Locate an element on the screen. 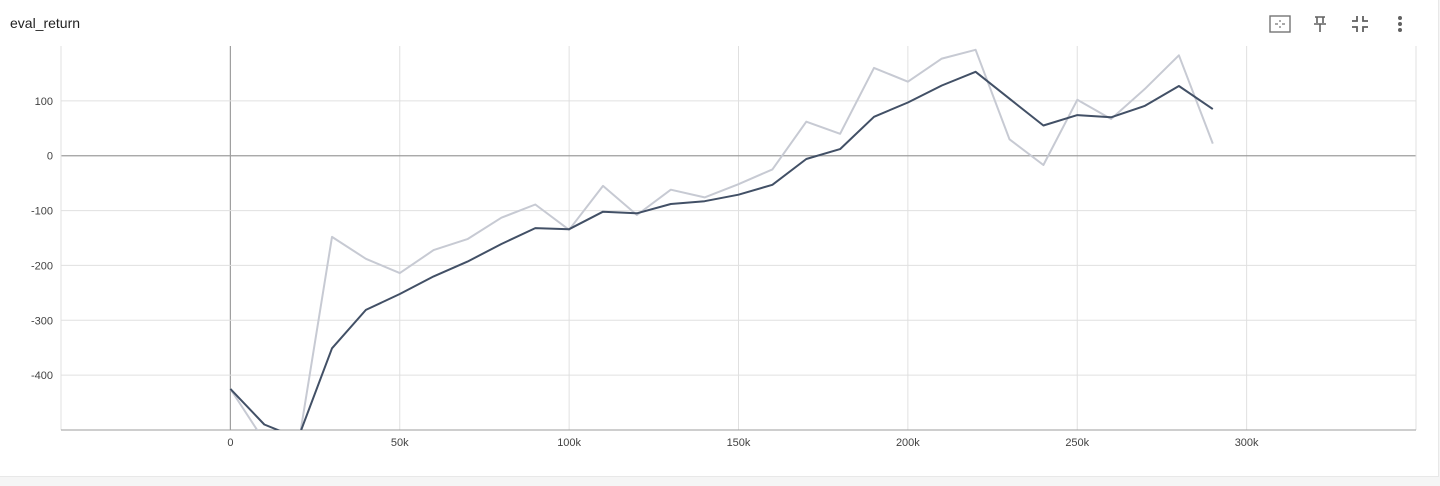 The height and width of the screenshot is (486, 1440). y-tick-label: -300 is located at coordinates (42, 321).